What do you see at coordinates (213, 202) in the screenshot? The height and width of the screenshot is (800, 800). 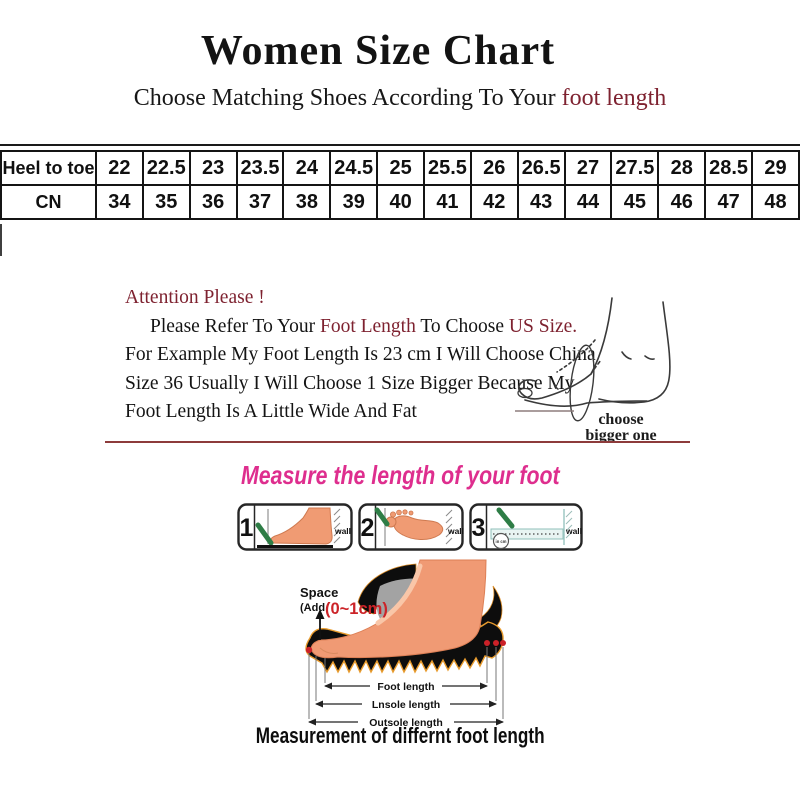 I see `size-cell: 36` at bounding box center [213, 202].